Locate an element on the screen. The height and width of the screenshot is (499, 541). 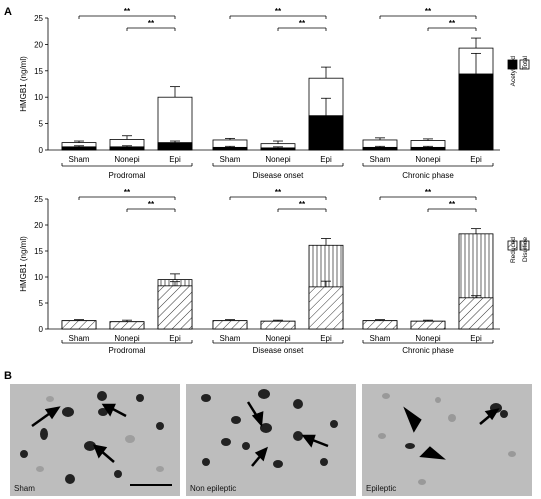
legend-label: Total is located at coordinates (525, 62).